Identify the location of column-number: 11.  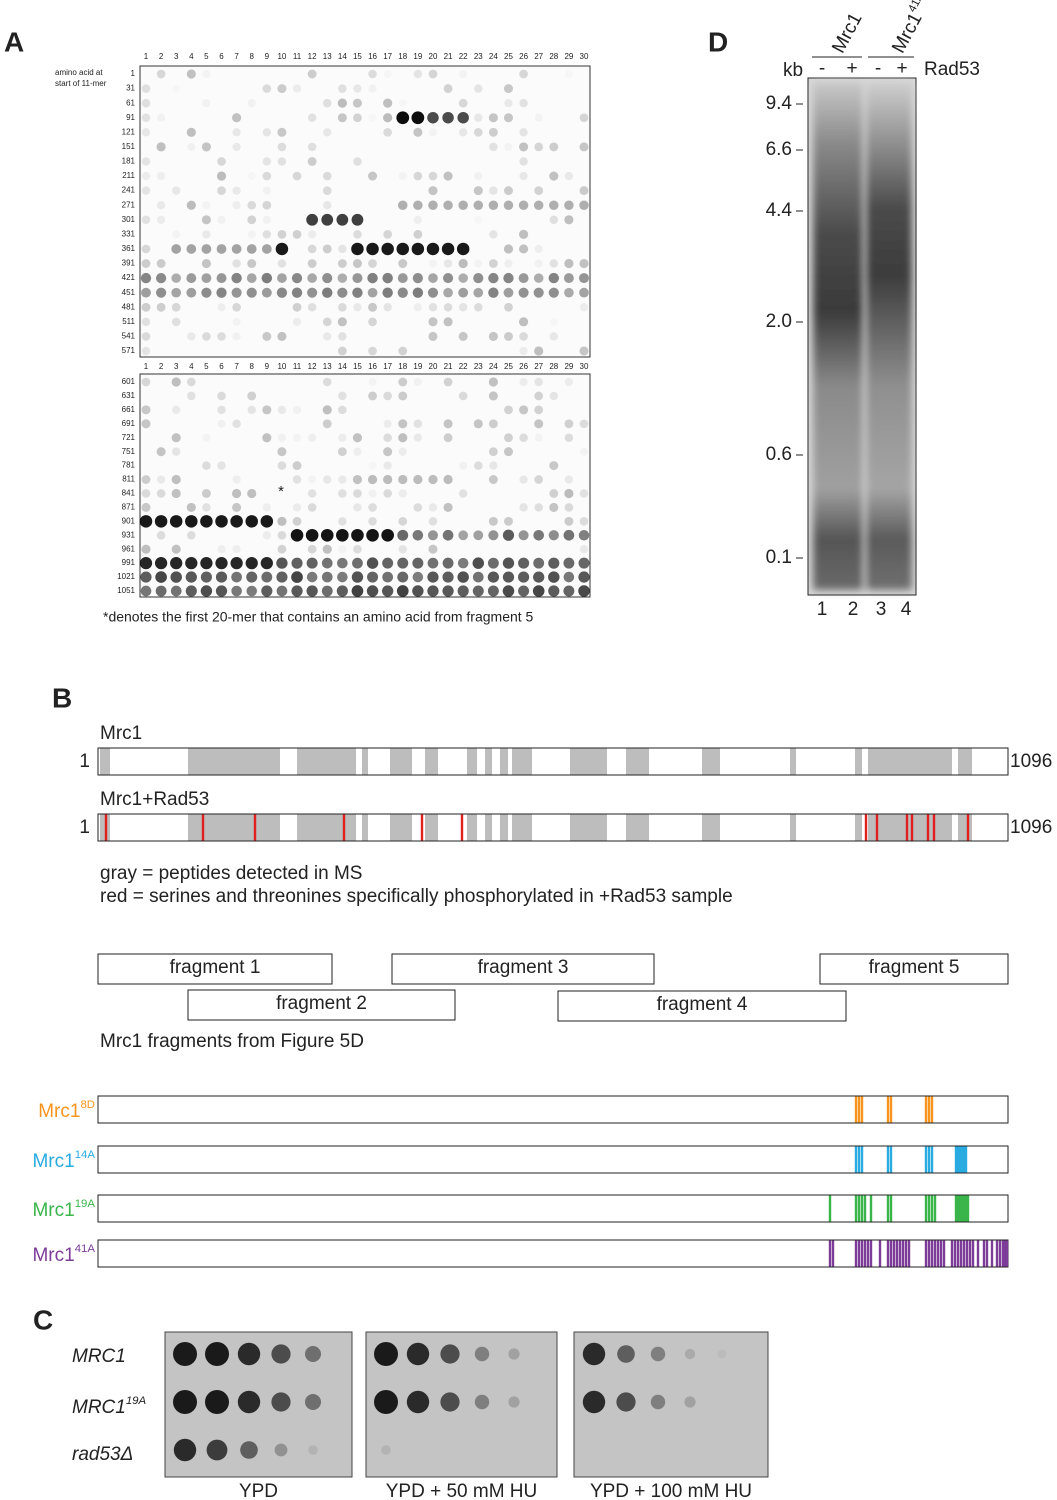
(297, 56).